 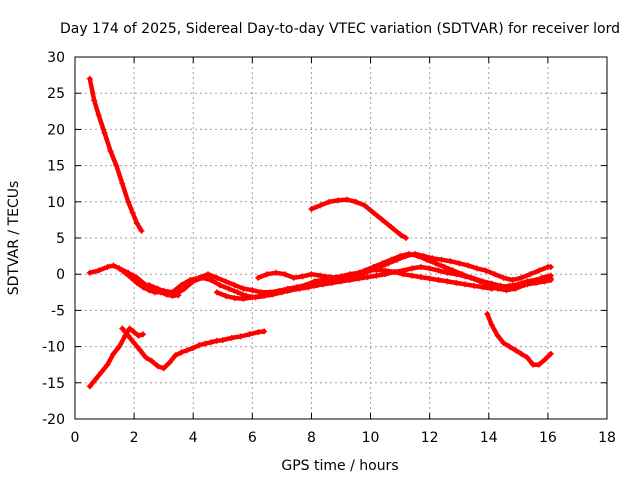 What do you see at coordinates (53, 420) in the screenshot?
I see `y-tick-label: -20` at bounding box center [53, 420].